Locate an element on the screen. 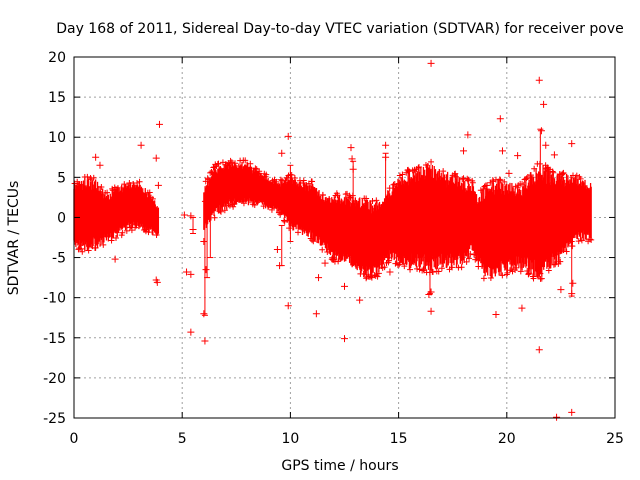 The image size is (640, 480). x-tick-label: 5 is located at coordinates (182, 439).